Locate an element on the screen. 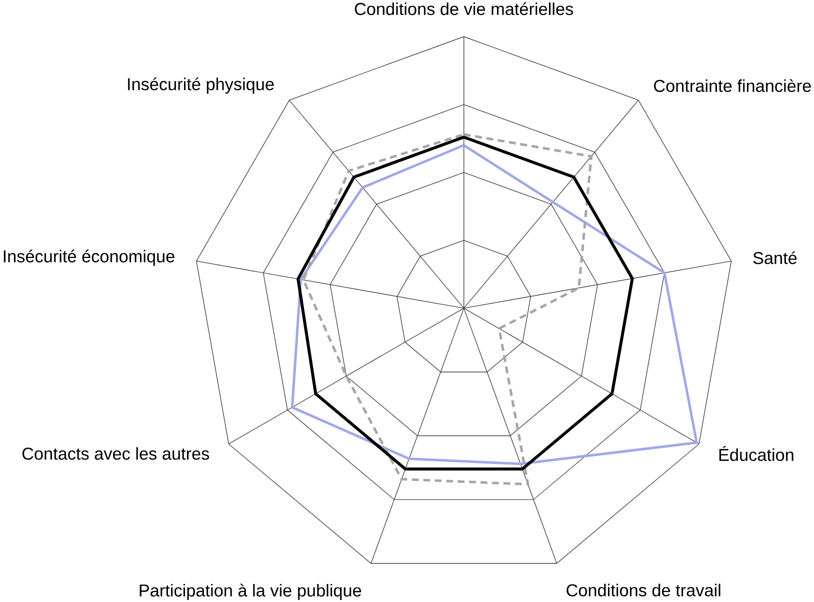  spoke-label: Éducation is located at coordinates (756, 453).